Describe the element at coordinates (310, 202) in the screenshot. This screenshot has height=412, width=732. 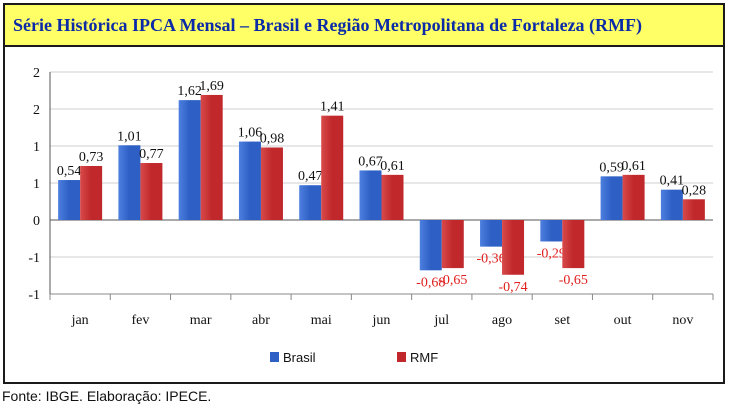
I see `bar-brasil-mai` at that location.